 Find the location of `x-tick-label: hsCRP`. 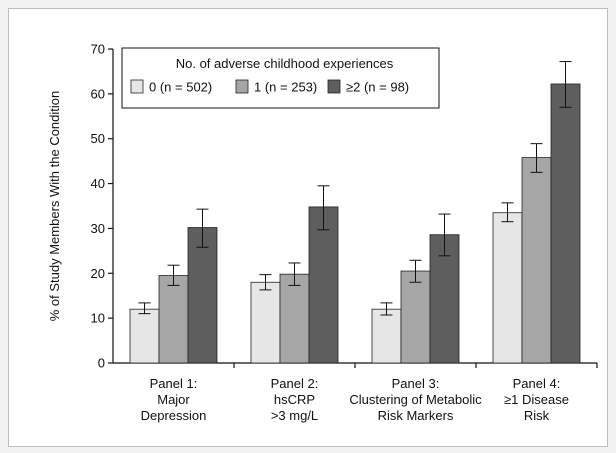

x-tick-label: hsCRP is located at coordinates (294, 399).